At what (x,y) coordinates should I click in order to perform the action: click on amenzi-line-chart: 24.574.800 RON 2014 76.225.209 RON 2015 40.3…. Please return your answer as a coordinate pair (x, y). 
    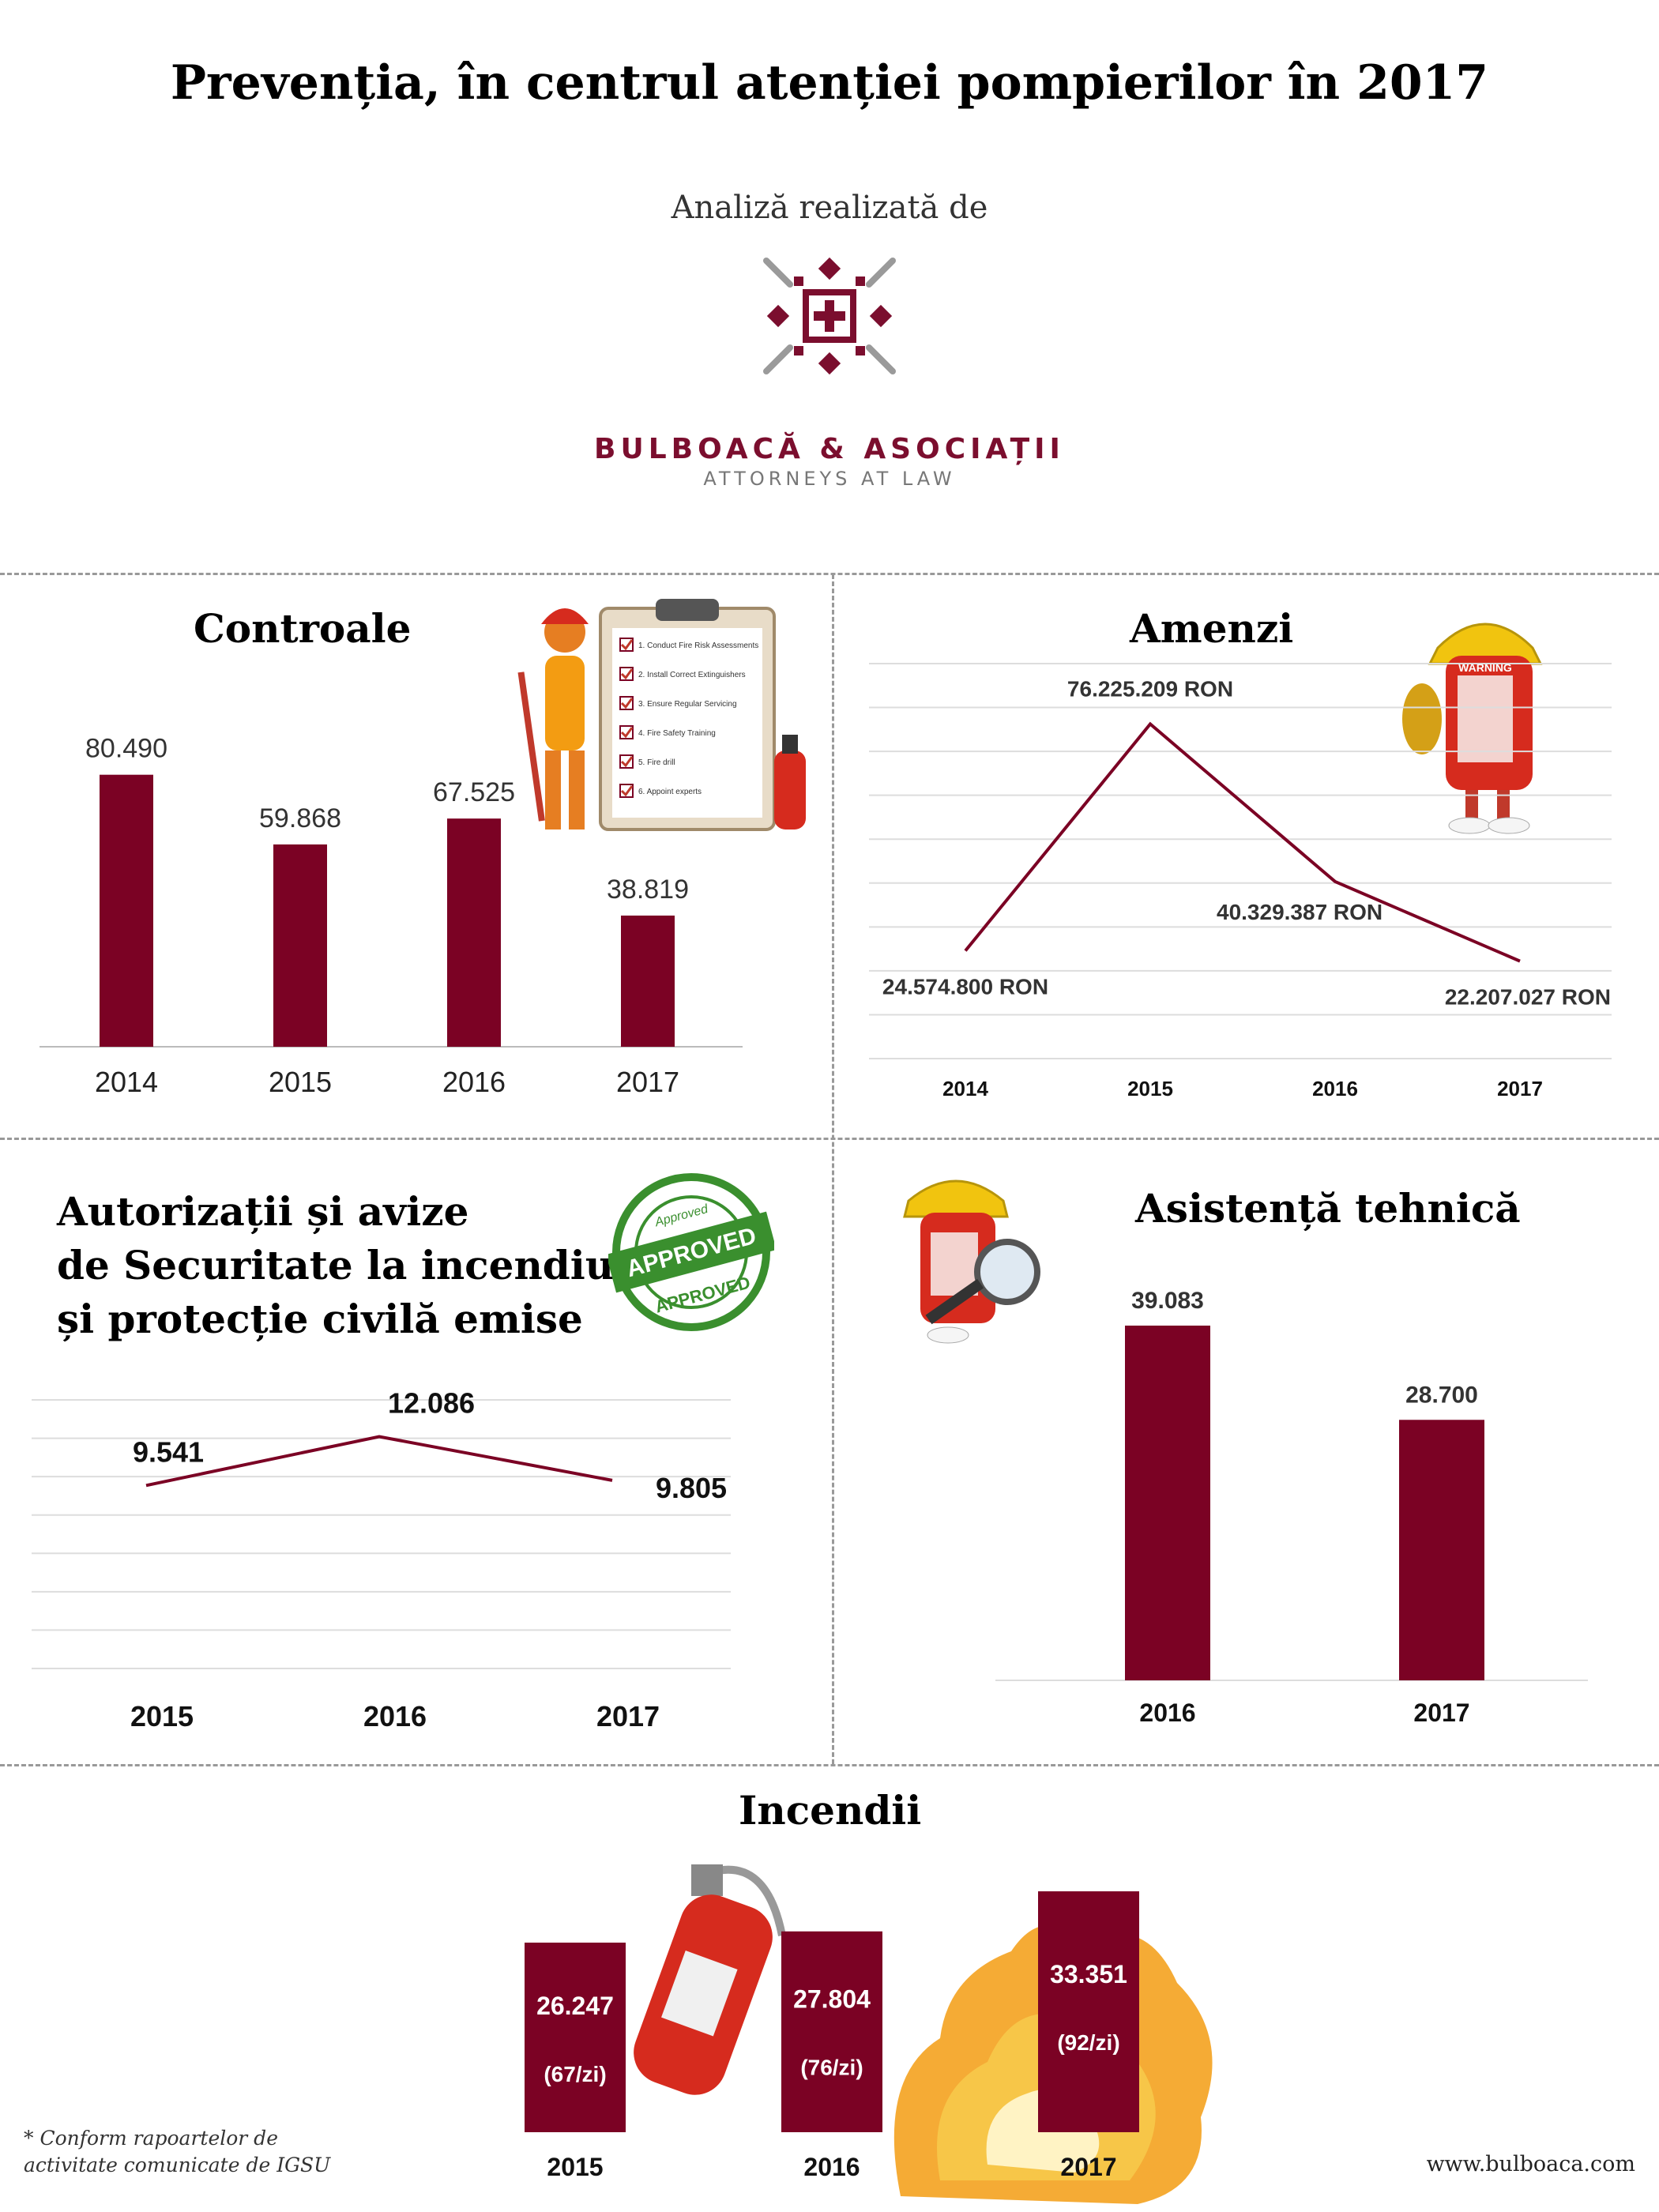
    Looking at the image, I should click on (1240, 882).